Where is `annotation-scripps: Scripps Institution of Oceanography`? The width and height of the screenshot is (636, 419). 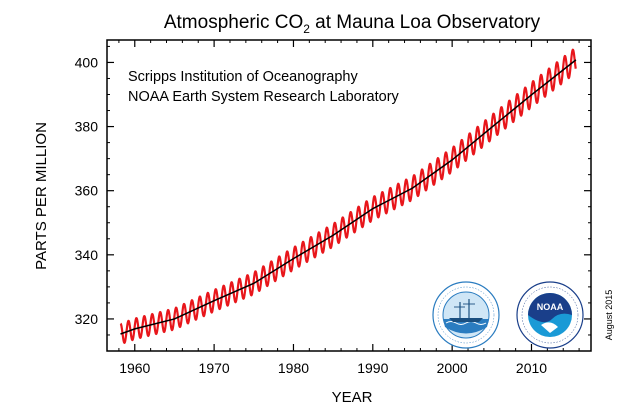
annotation-scripps: Scripps Institution of Oceanography is located at coordinates (243, 77).